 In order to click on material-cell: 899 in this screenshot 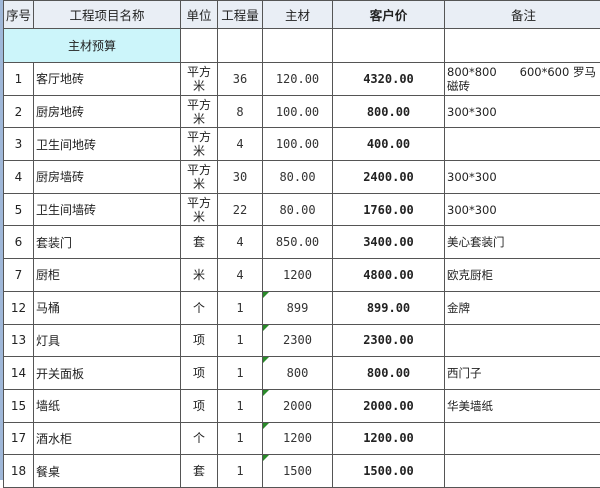, I will do `click(298, 307)`.